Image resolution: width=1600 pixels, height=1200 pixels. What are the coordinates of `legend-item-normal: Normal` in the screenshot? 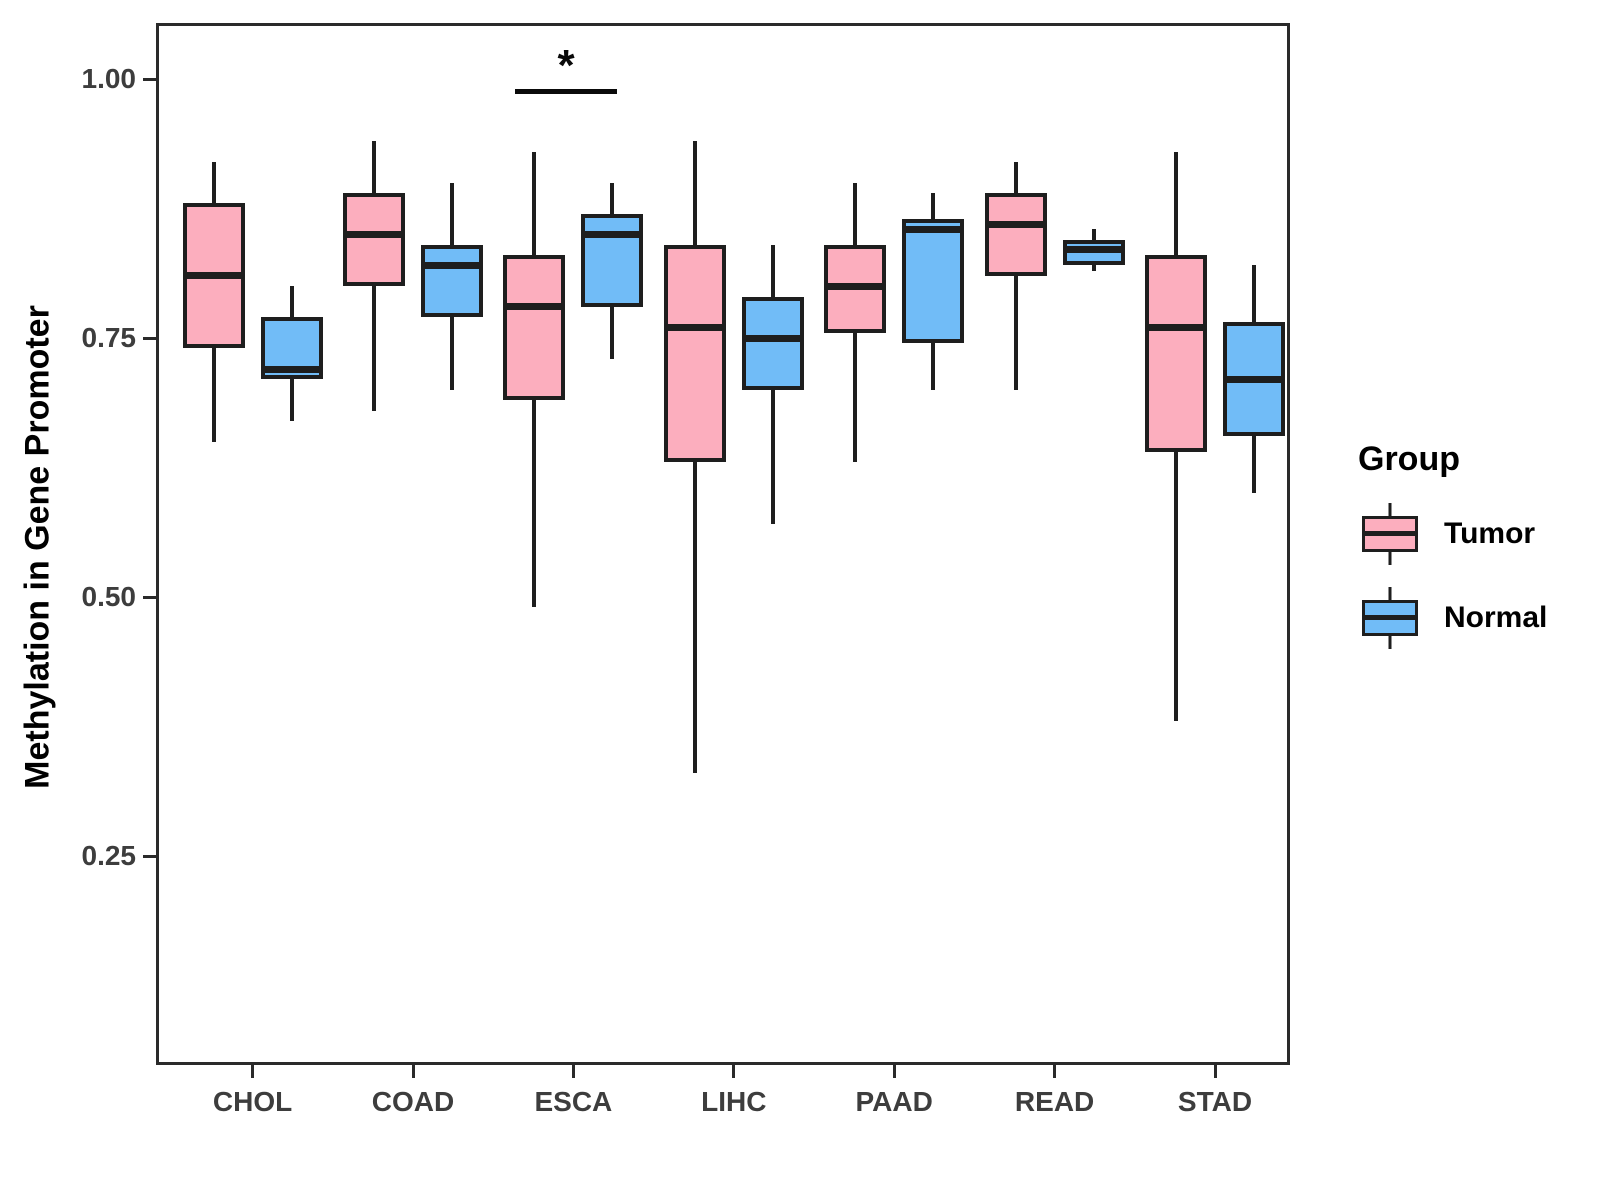 It's located at (1460, 618).